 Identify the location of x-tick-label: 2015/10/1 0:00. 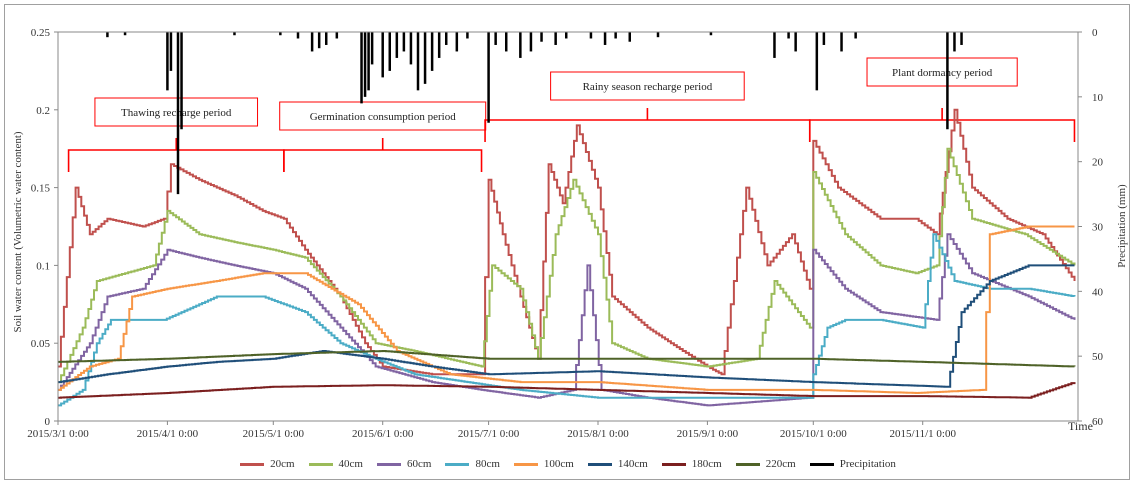
(813, 434).